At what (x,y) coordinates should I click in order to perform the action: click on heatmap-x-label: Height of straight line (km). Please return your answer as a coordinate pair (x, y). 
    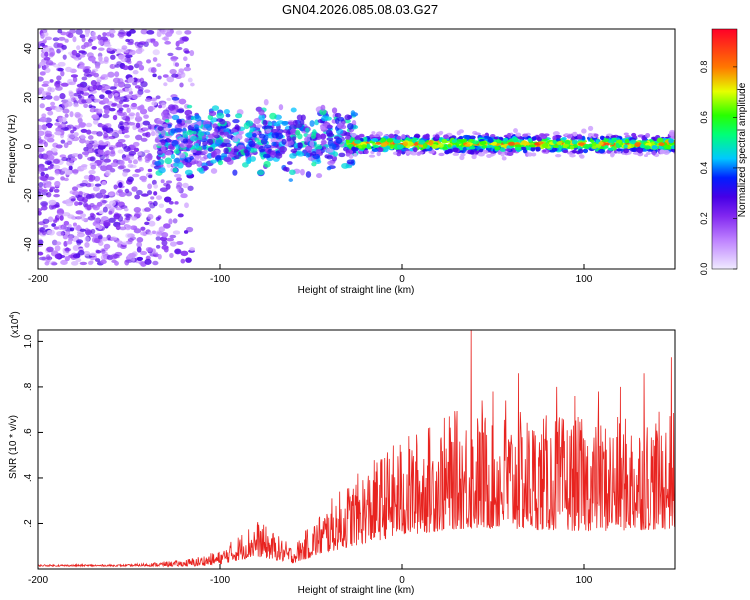
    Looking at the image, I should click on (356, 290).